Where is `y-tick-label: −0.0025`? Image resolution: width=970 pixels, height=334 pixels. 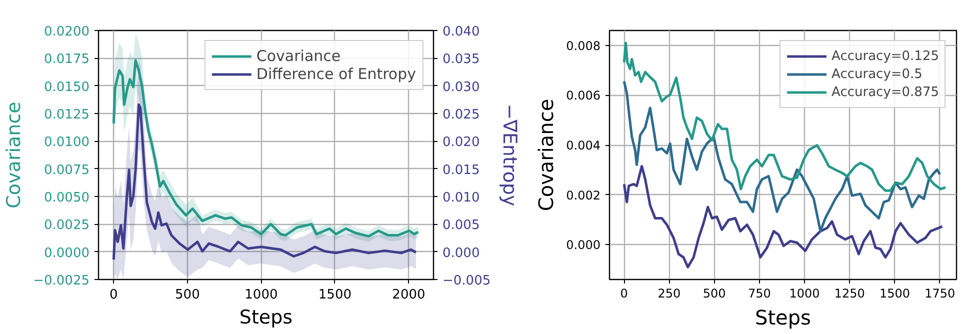 y-tick-label: −0.0025 is located at coordinates (61, 281).